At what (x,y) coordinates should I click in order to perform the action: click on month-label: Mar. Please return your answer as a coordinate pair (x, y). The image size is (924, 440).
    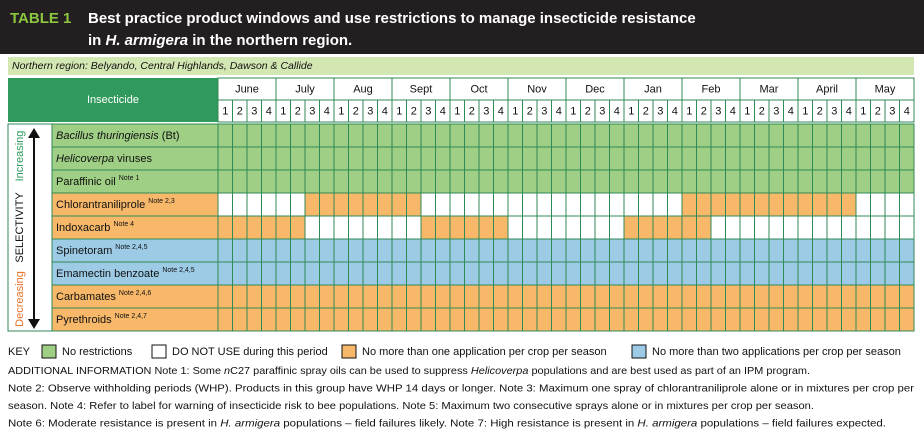
    Looking at the image, I should click on (769, 89).